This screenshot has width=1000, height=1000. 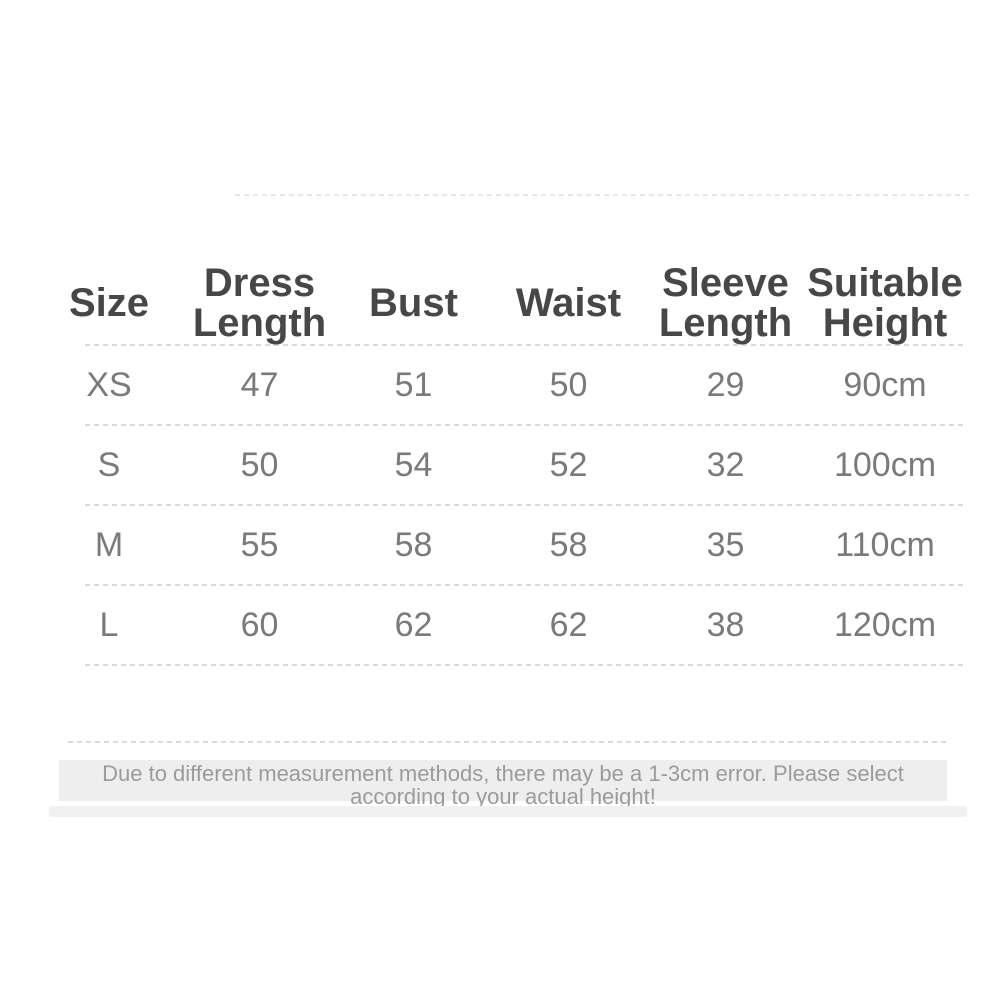 I want to click on size-cell: S, so click(x=109, y=465).